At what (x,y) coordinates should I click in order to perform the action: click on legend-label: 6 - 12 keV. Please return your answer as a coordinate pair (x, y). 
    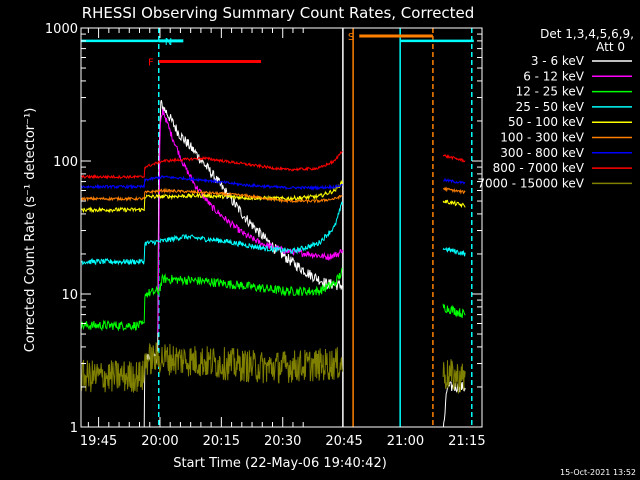
    Looking at the image, I should click on (554, 76).